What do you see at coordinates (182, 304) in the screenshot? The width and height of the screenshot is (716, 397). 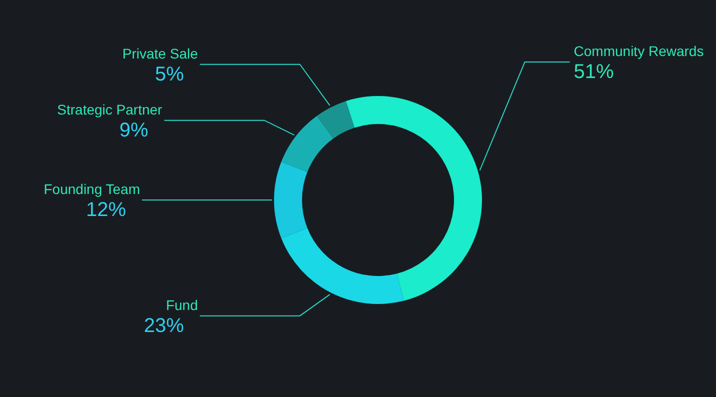 I see `slice-label: Fund` at bounding box center [182, 304].